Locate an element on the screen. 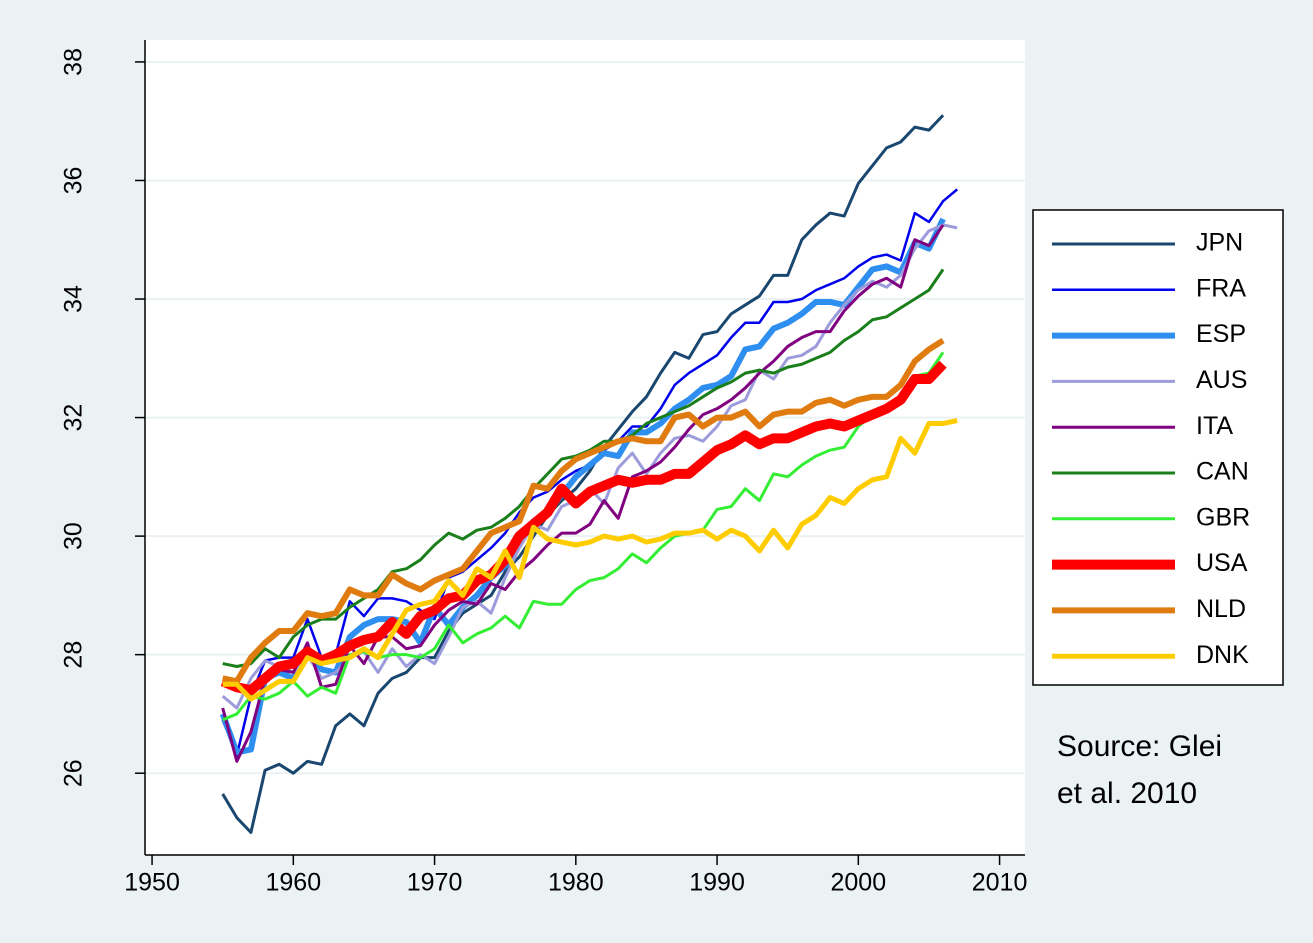  x-tick-label: 1980 is located at coordinates (576, 883).